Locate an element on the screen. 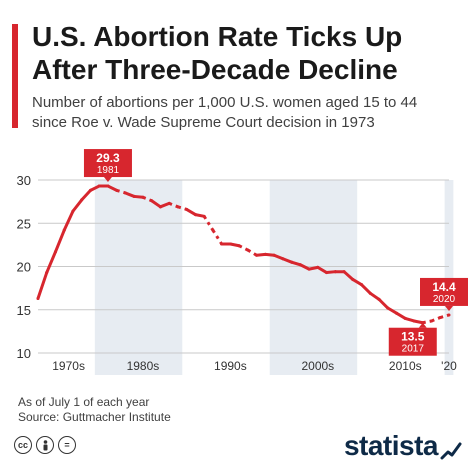 This screenshot has width=474, height=474. x-tick-label: 1970s is located at coordinates (68, 366).